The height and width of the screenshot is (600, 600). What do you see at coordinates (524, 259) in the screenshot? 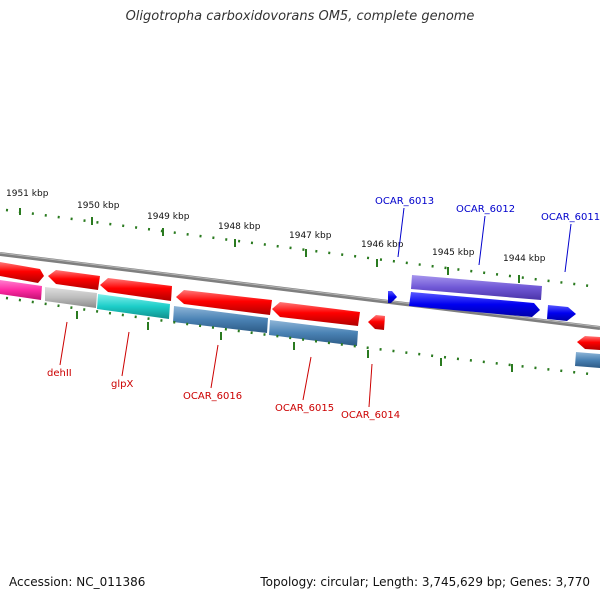
I see `kbp-label: 1944 kbp` at bounding box center [524, 259].